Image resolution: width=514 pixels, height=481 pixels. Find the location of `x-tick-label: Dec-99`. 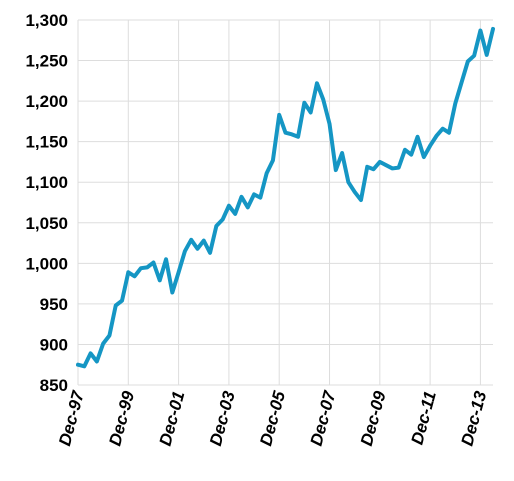

x-tick-label: Dec-99 is located at coordinates (121, 418).